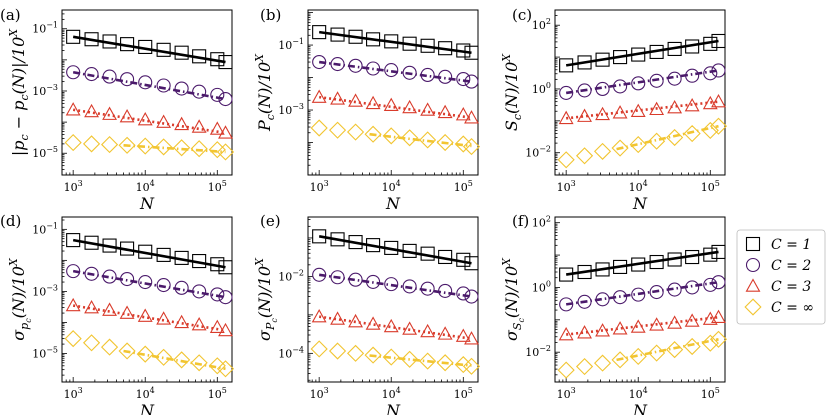 The height and width of the screenshot is (415, 830). What do you see at coordinates (393, 408) in the screenshot?
I see `x-axis-label: N` at bounding box center [393, 408].